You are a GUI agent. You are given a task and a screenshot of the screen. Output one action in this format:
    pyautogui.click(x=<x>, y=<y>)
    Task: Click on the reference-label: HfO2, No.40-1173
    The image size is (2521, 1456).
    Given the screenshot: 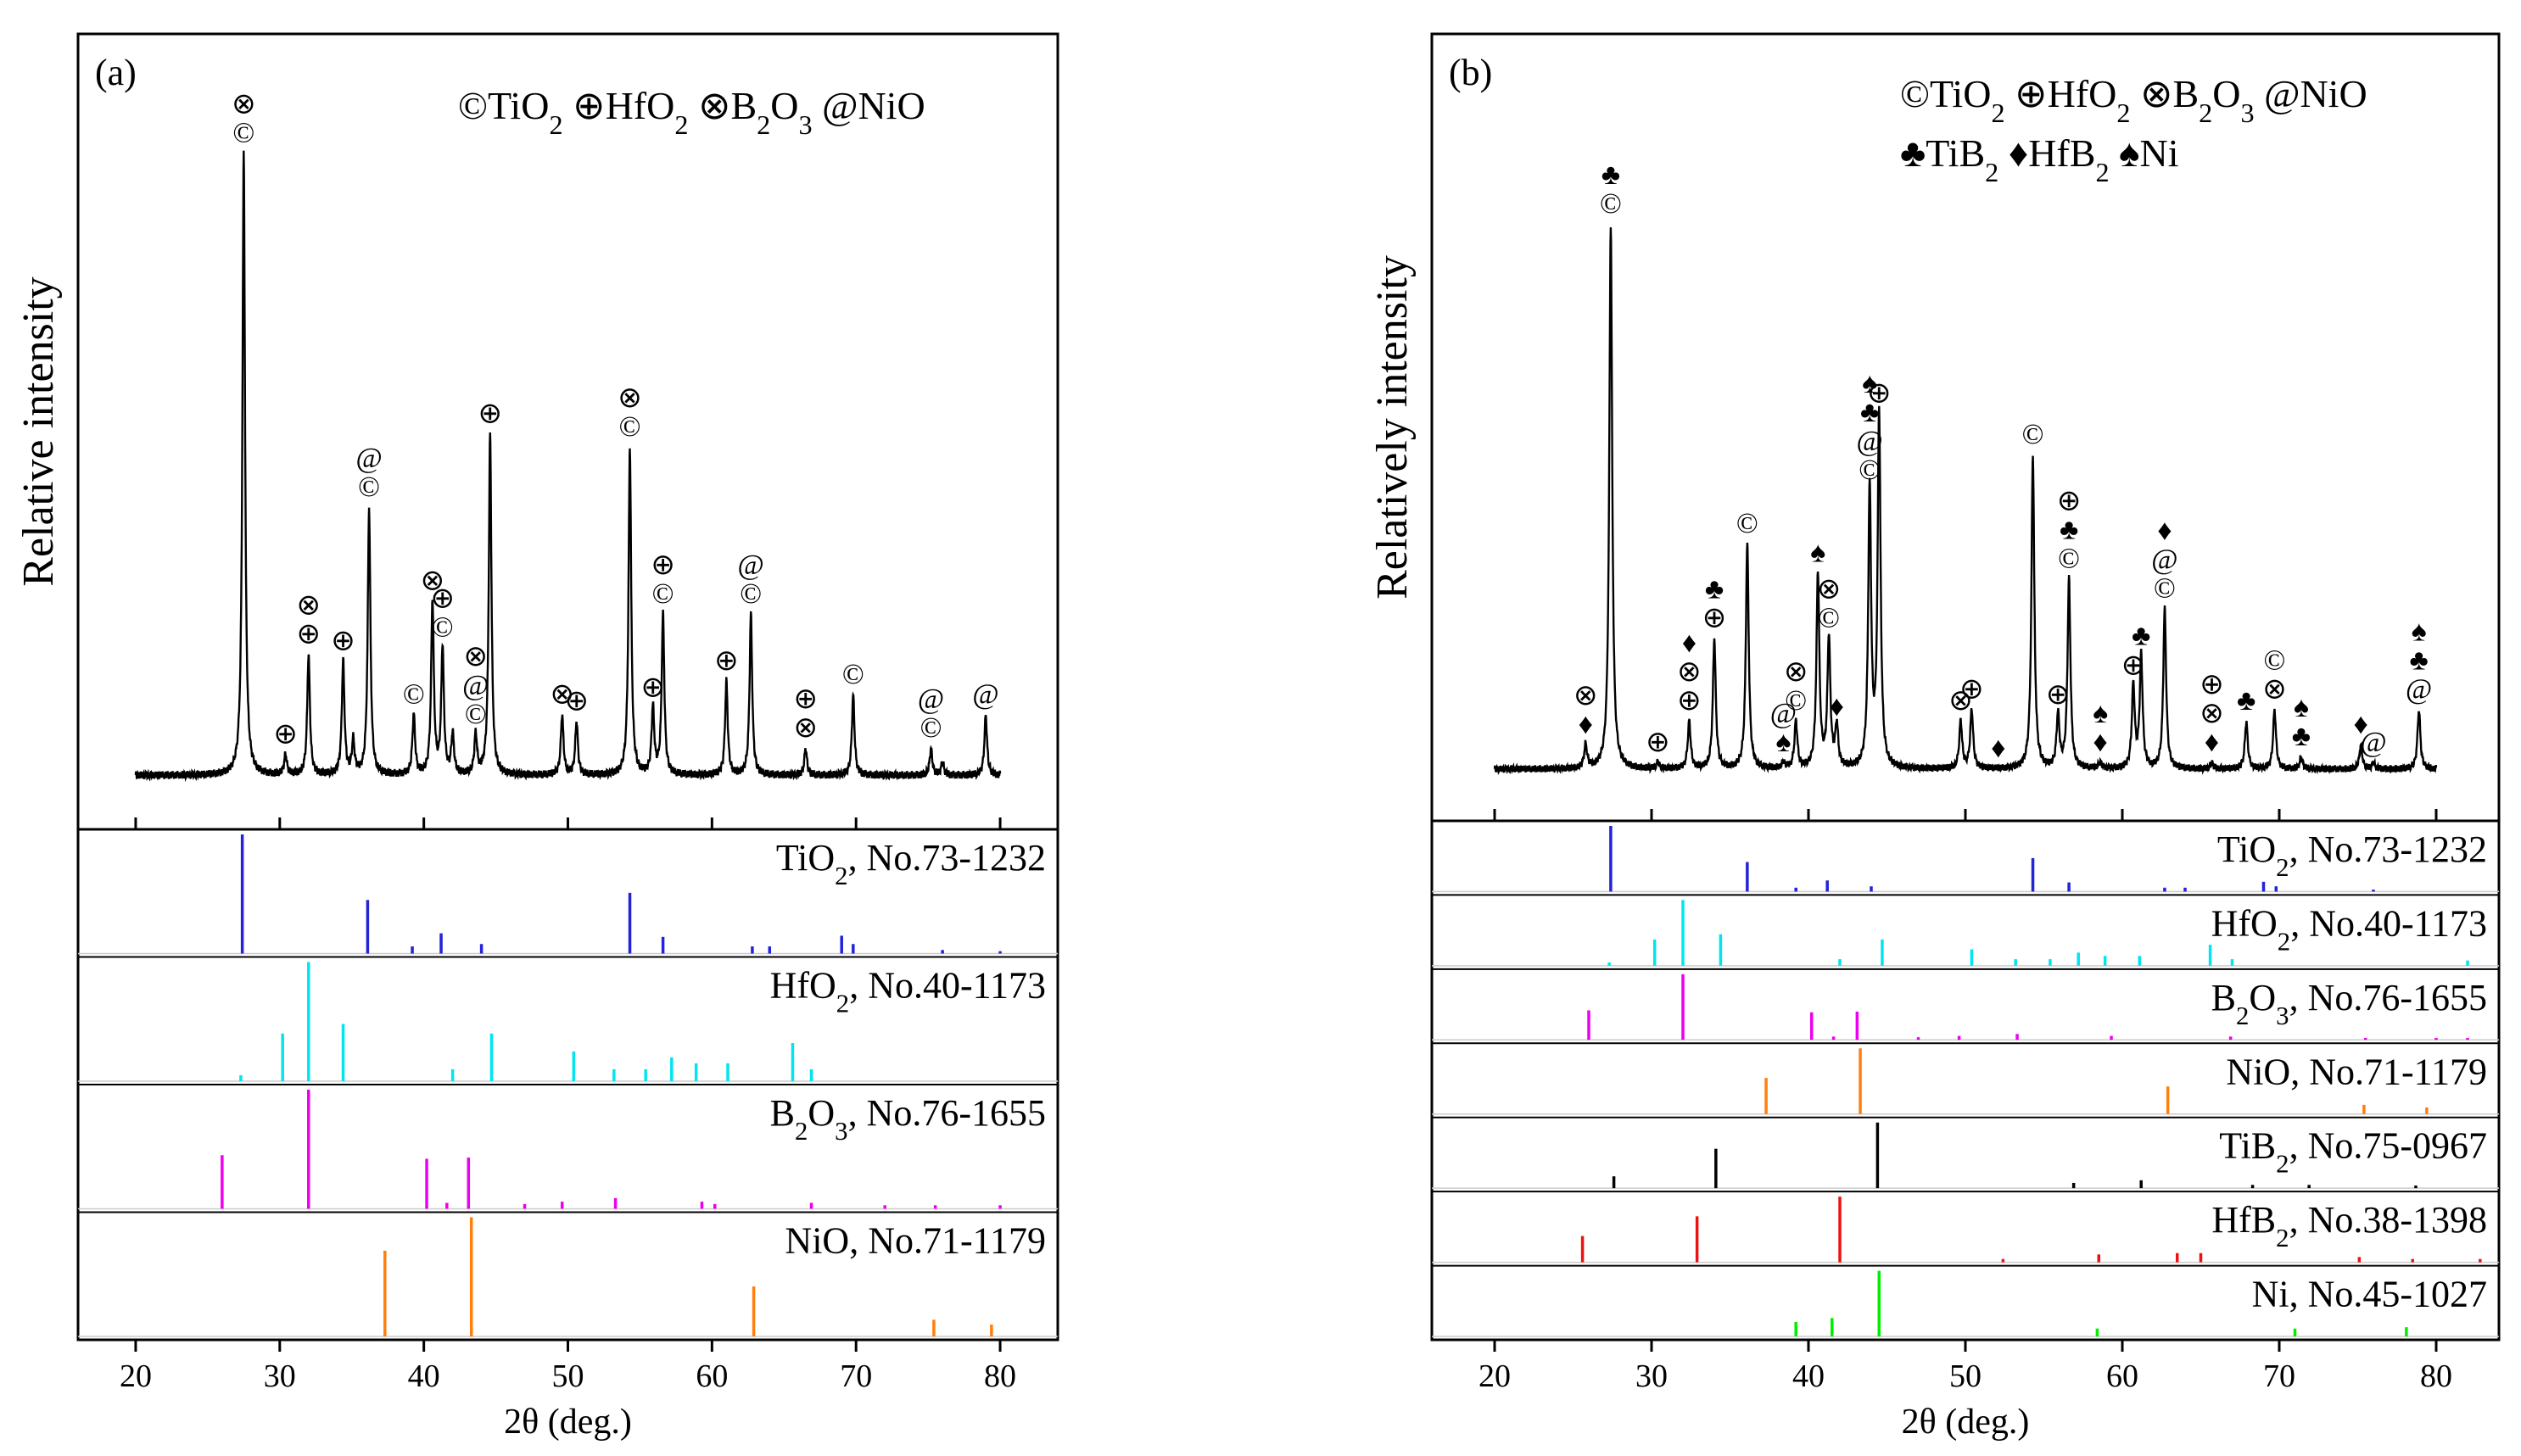 What is the action you would take?
    pyautogui.click(x=2349, y=929)
    